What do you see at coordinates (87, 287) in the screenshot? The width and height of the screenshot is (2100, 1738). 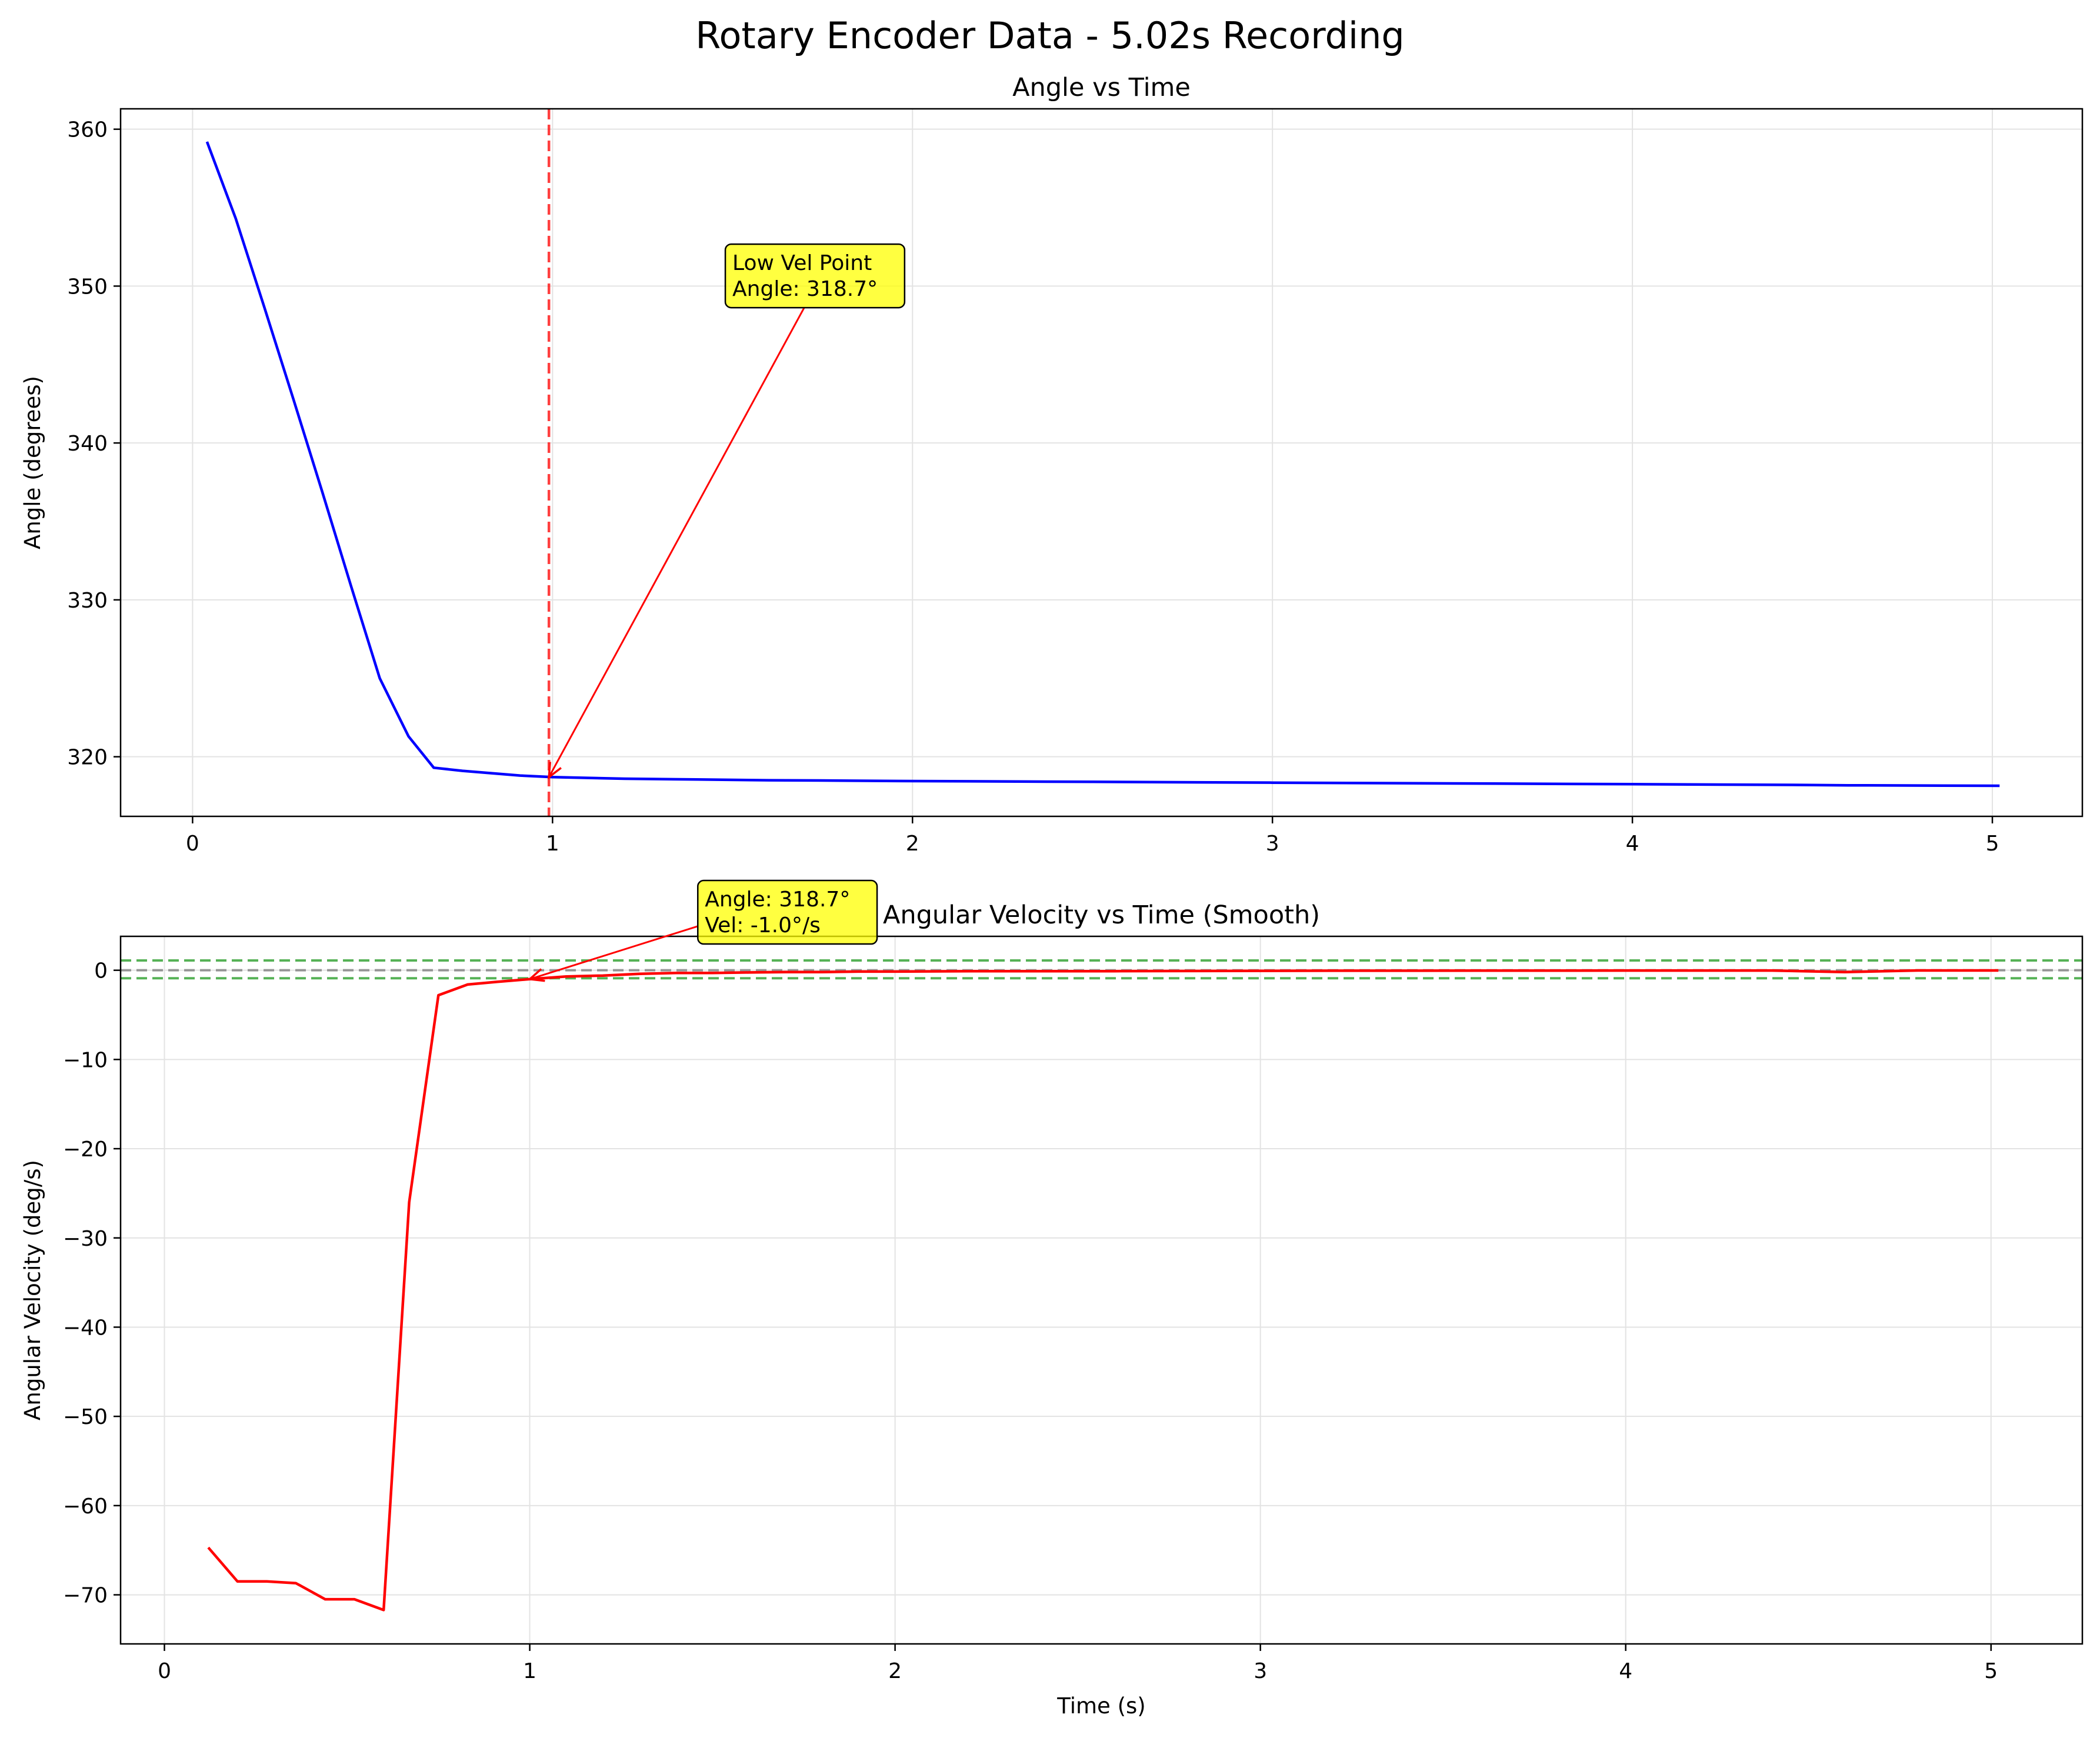 I see `y-tick-label: 350` at bounding box center [87, 287].